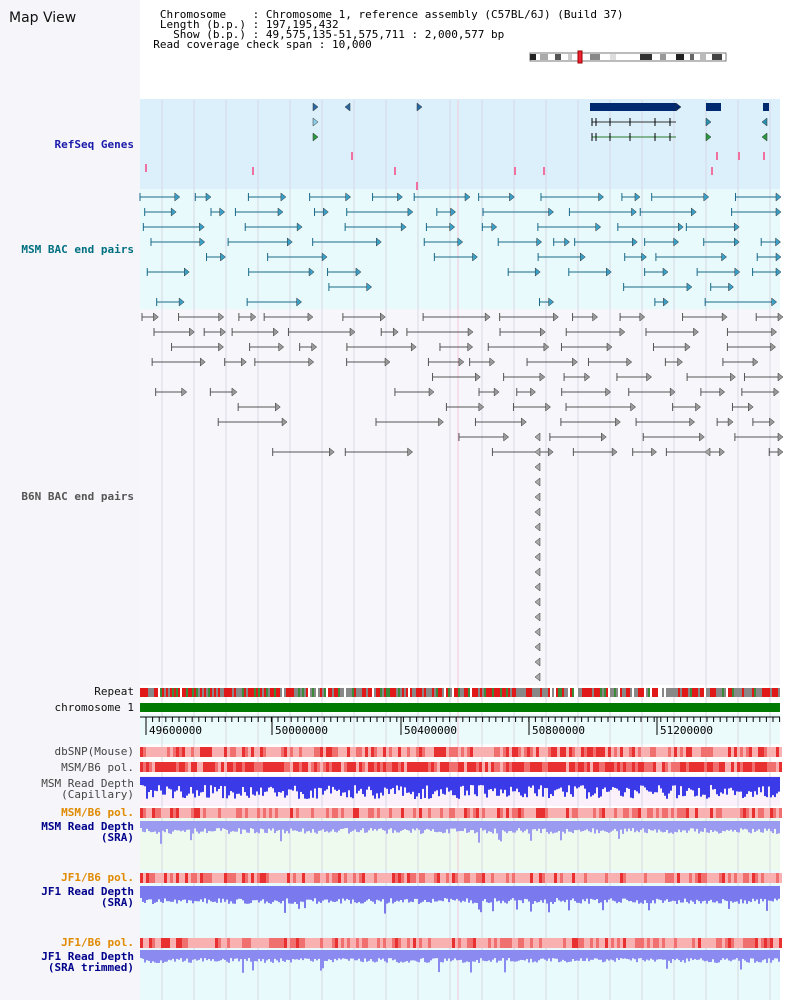  I want to click on track-label-jf1-b6-pol-2: JF1/B6 pol., so click(97, 942).